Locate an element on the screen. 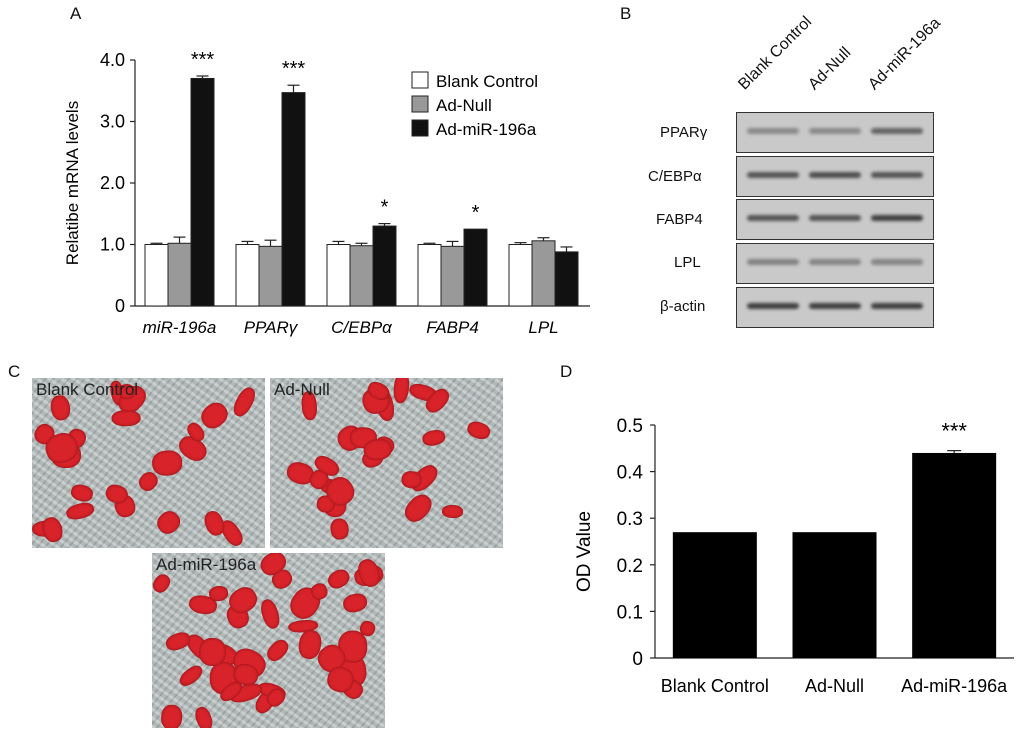  category-label: LPL is located at coordinates (543, 327).